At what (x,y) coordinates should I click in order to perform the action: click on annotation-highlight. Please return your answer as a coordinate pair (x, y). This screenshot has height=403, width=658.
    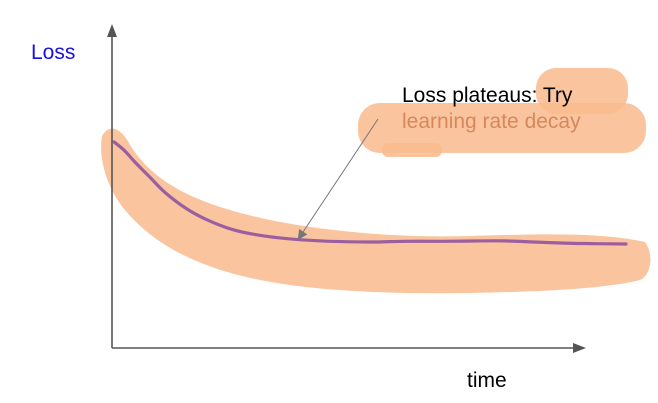
    Looking at the image, I should click on (502, 128).